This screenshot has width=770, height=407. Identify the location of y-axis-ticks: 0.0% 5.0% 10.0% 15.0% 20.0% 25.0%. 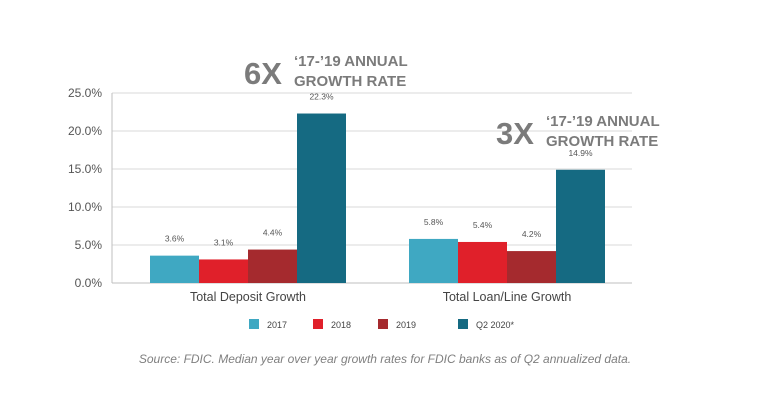
(85, 188).